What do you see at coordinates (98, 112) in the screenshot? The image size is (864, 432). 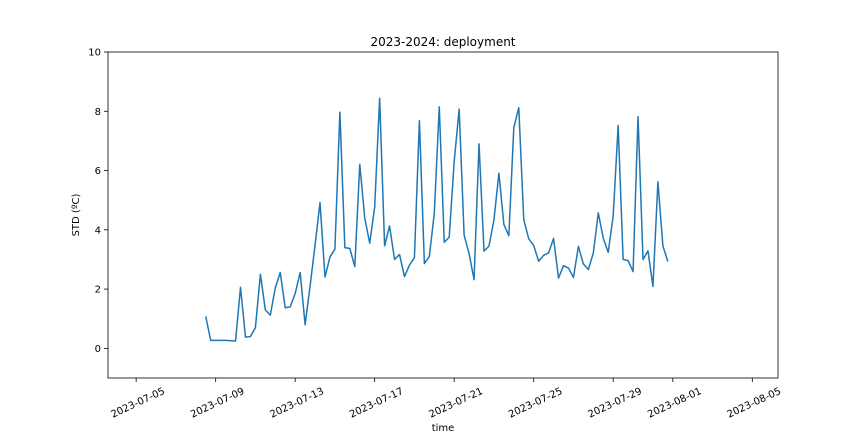 I see `y-tick-label: 8` at bounding box center [98, 112].